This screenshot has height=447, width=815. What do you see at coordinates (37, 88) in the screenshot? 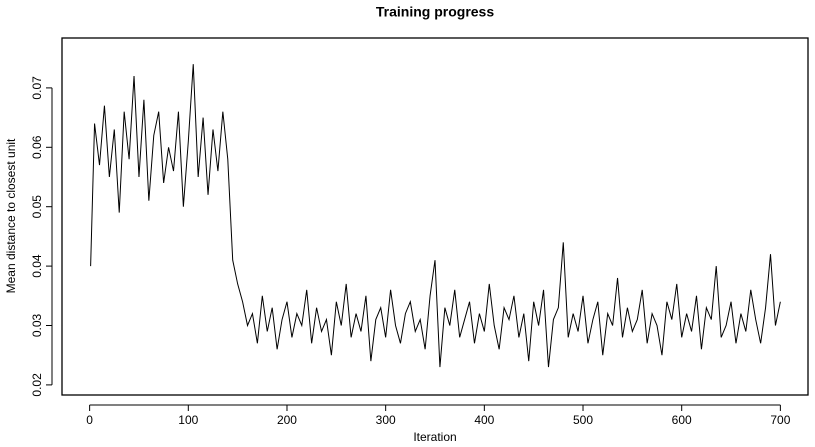
I see `y-tick-label: 0.07` at bounding box center [37, 88].